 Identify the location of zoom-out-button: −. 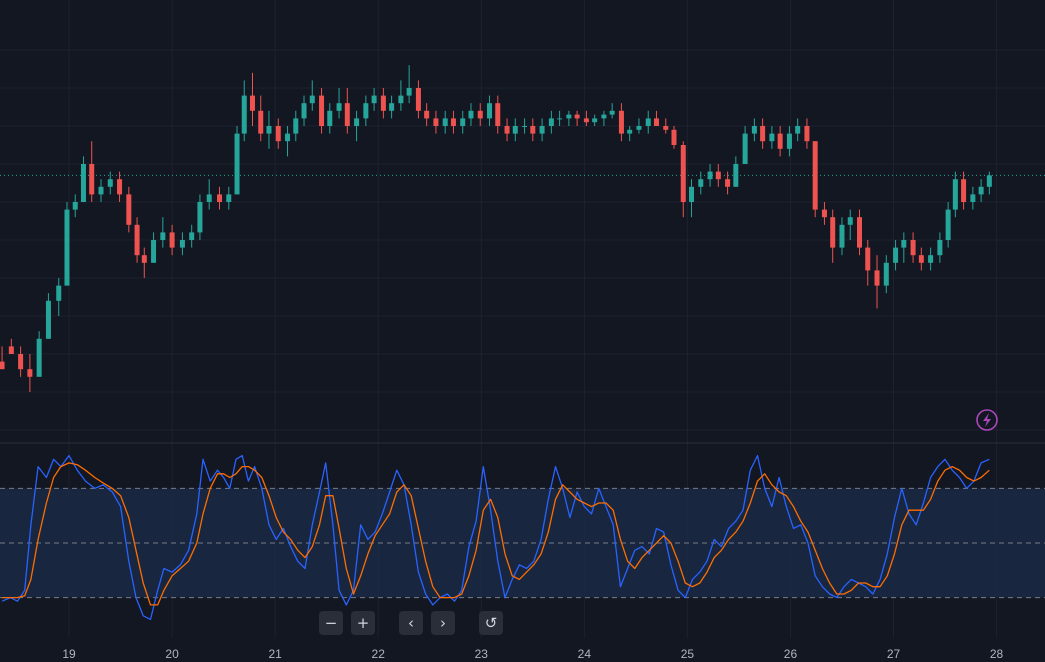
(331, 623).